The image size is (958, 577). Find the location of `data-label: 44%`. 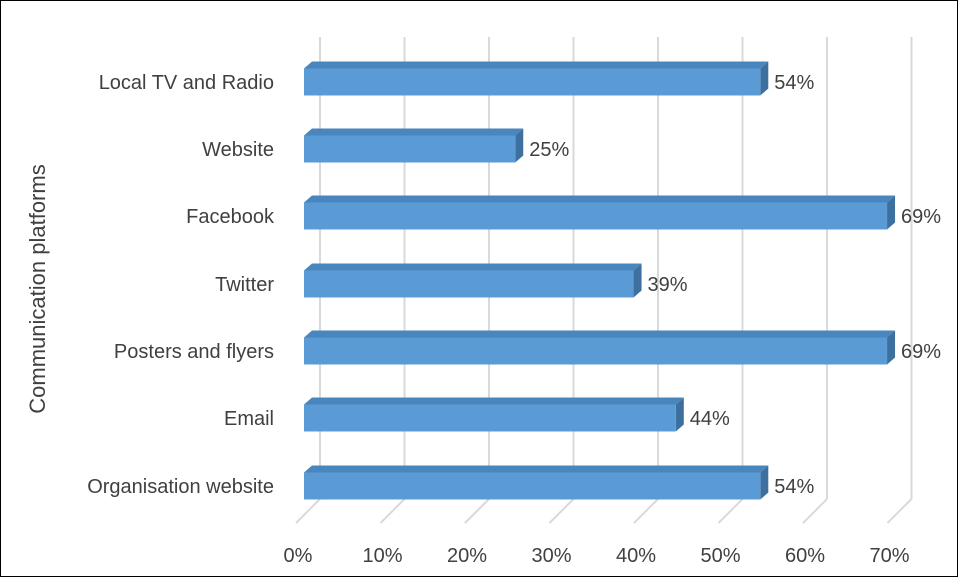

data-label: 44% is located at coordinates (710, 419).